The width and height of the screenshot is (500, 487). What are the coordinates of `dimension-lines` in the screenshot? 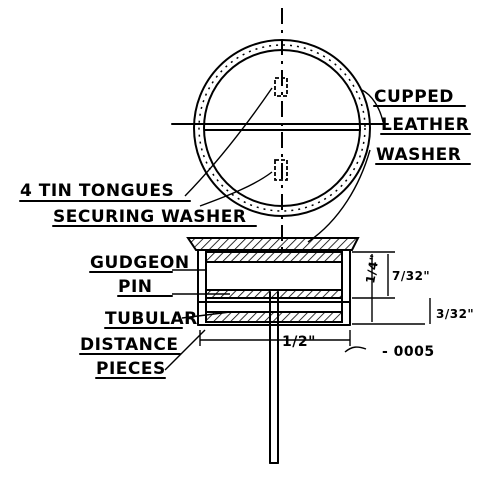 It's located at (315, 302).